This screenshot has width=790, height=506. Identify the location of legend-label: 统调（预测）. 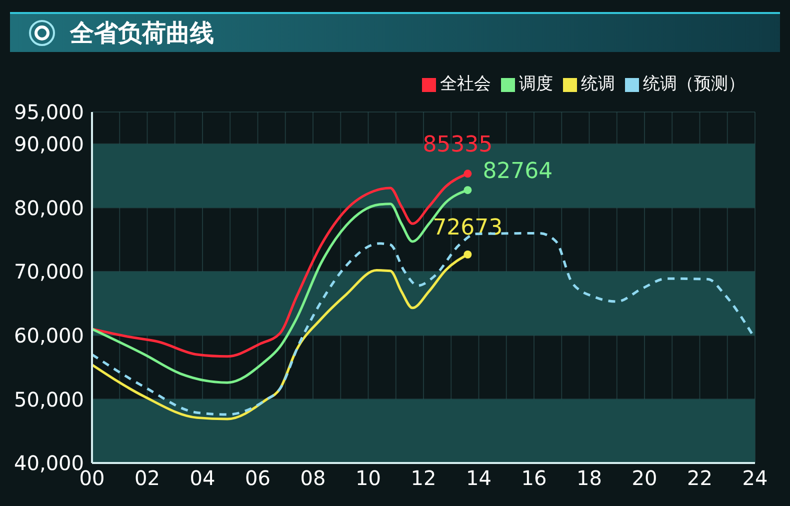
(694, 84).